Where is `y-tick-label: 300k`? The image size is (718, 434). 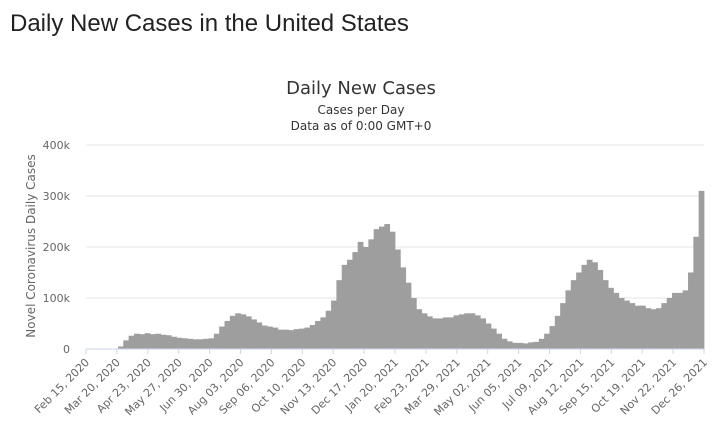
y-tick-label: 300k is located at coordinates (57, 196).